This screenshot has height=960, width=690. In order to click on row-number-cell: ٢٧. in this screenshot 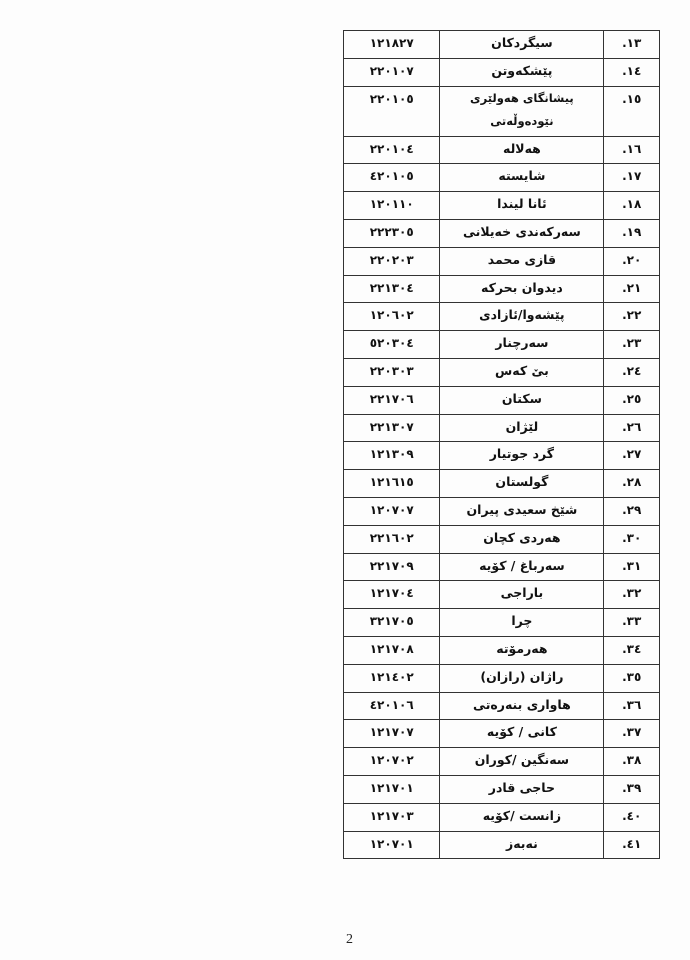, I will do `click(631, 456)`.